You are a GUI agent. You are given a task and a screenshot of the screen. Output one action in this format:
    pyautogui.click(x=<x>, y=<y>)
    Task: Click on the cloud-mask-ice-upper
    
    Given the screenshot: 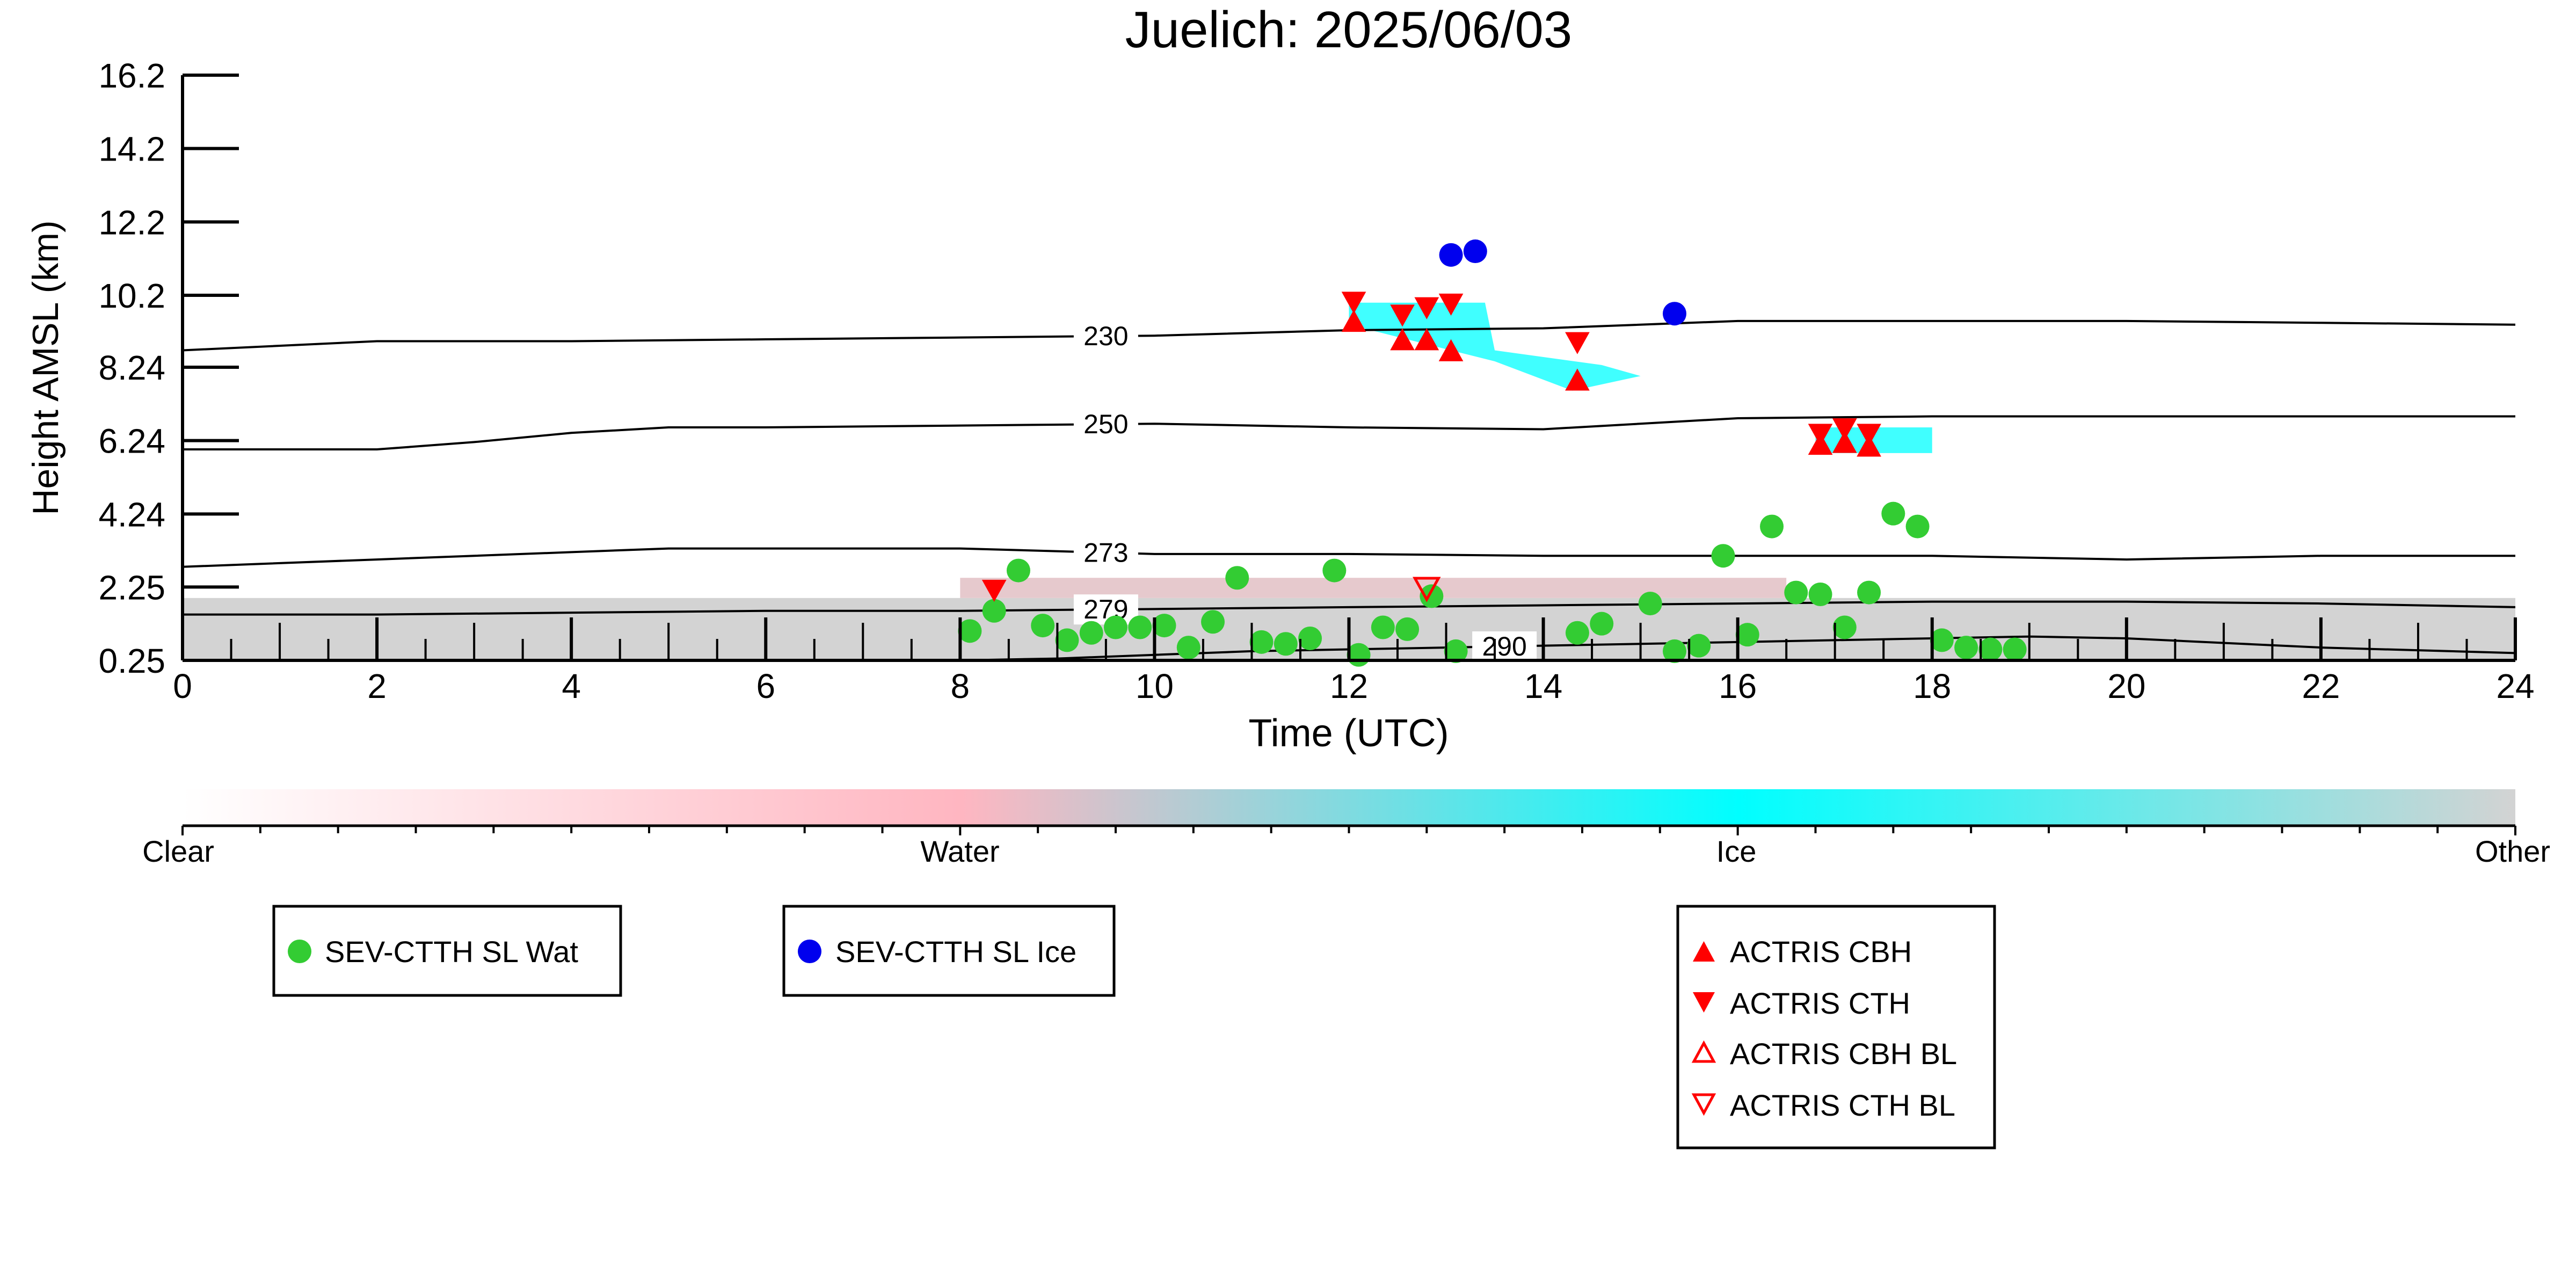 What is the action you would take?
    pyautogui.click(x=1495, y=346)
    